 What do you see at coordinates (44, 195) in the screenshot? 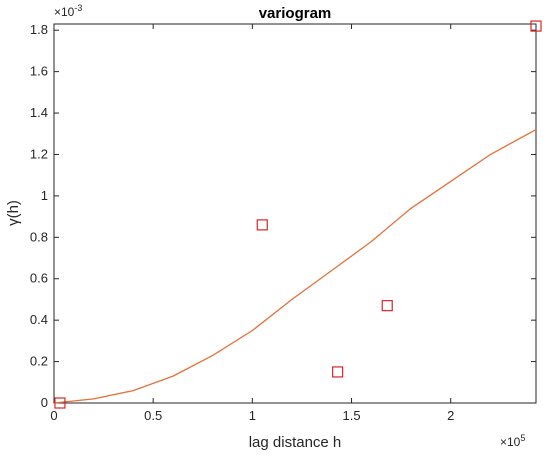
I see `y-tick-label: 1` at bounding box center [44, 195].